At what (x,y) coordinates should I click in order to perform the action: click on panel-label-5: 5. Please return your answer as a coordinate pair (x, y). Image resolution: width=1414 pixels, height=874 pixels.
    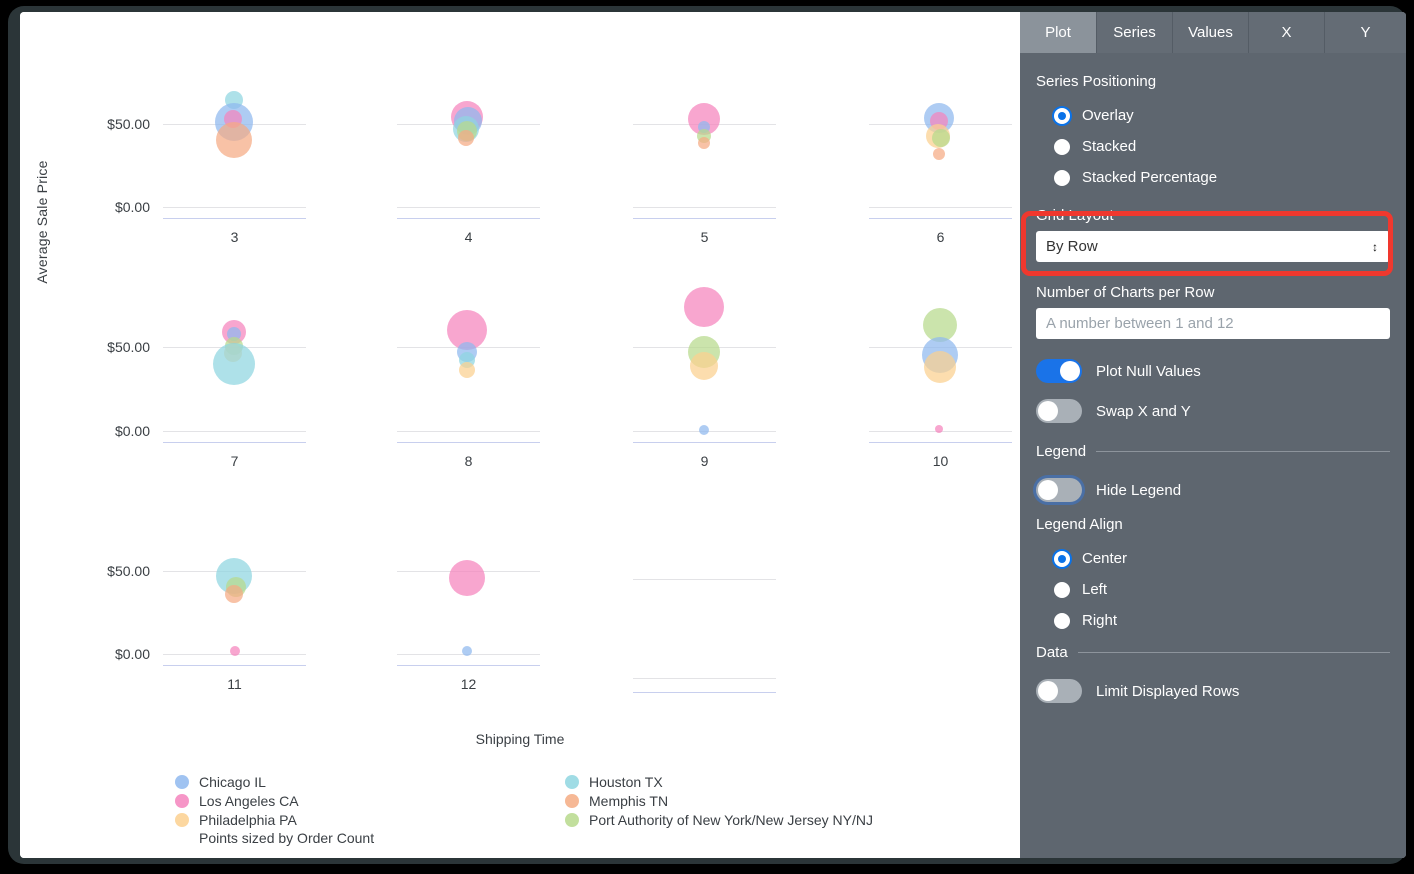
    Looking at the image, I should click on (704, 237).